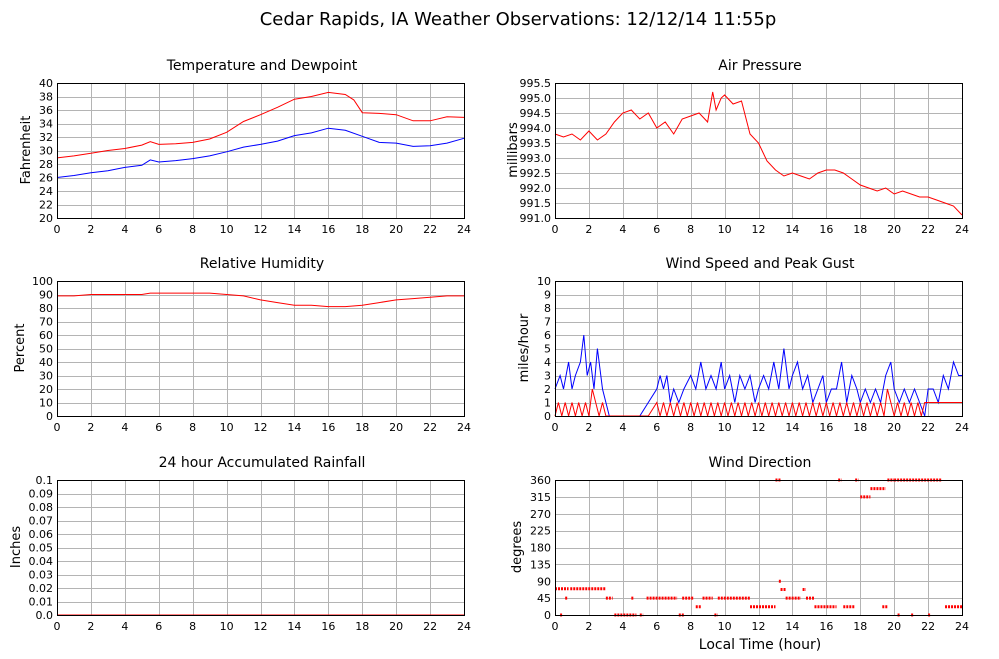  What do you see at coordinates (536, 173) in the screenshot?
I see `y-tick-label: 992.5` at bounding box center [536, 173].